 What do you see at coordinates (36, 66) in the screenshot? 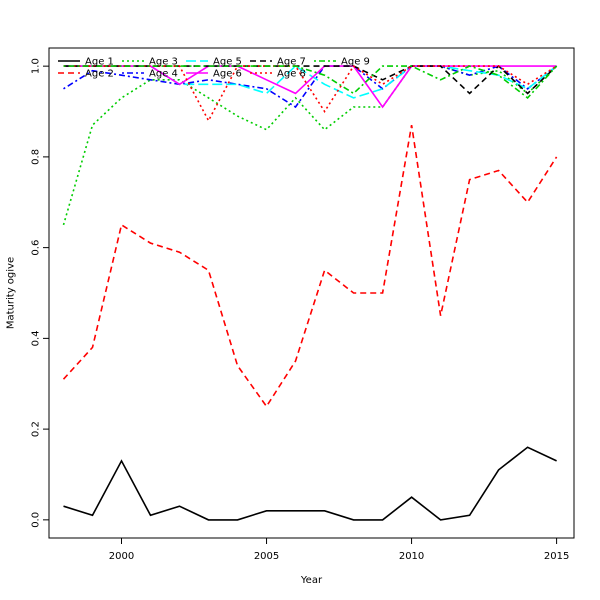
I see `y-tick-label: 1.0` at bounding box center [36, 66].